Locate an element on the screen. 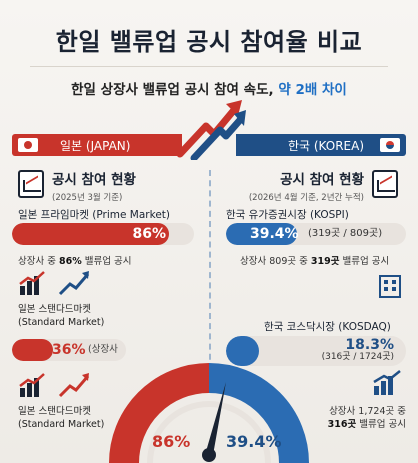  korea-section: 공시 참여 현황 (2026년 4월 기준, 2년간 누적) is located at coordinates (302, 185).